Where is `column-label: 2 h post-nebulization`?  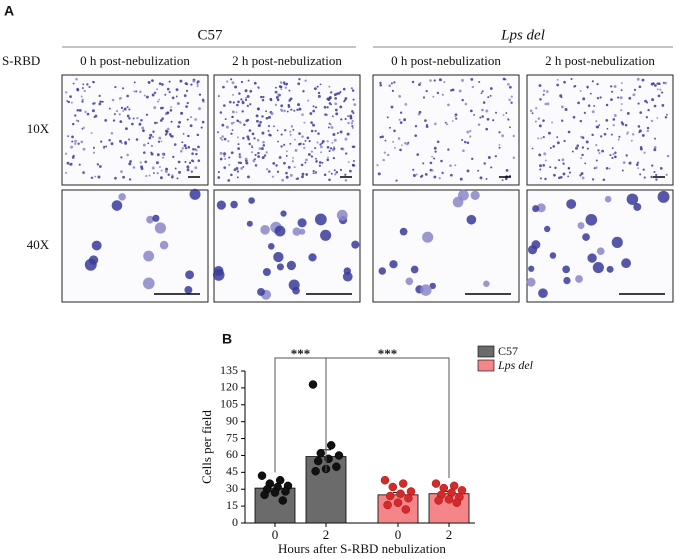 column-label: 2 h post-nebulization is located at coordinates (600, 60).